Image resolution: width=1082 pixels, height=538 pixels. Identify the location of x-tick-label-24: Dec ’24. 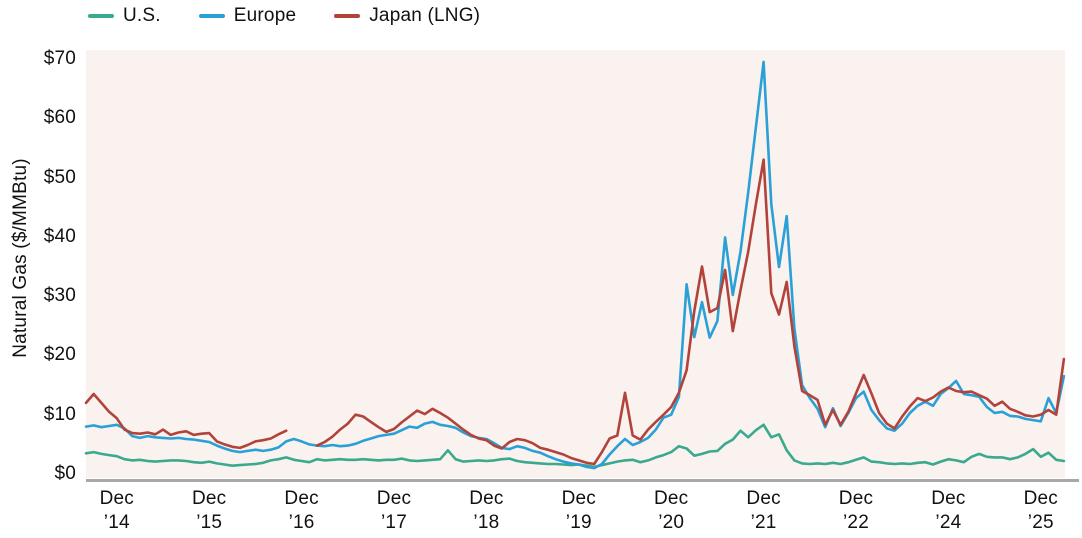
(948, 511).